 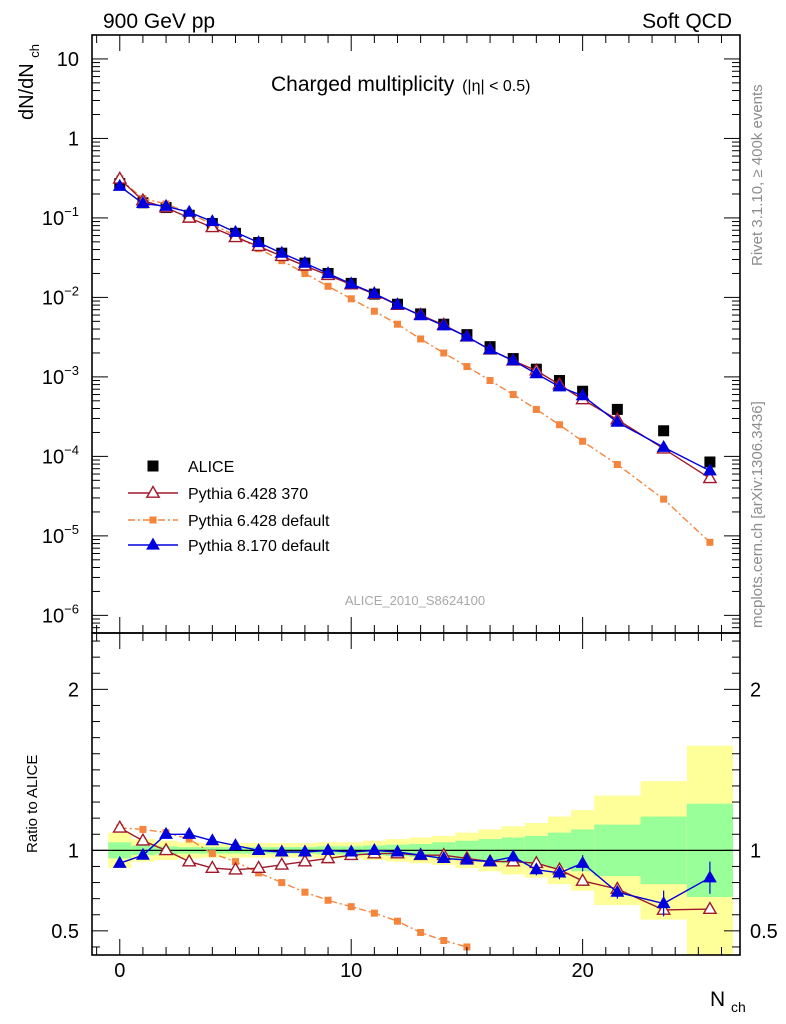 I want to click on watermark-label: ALICE_2010_S8624100, so click(x=415, y=600).